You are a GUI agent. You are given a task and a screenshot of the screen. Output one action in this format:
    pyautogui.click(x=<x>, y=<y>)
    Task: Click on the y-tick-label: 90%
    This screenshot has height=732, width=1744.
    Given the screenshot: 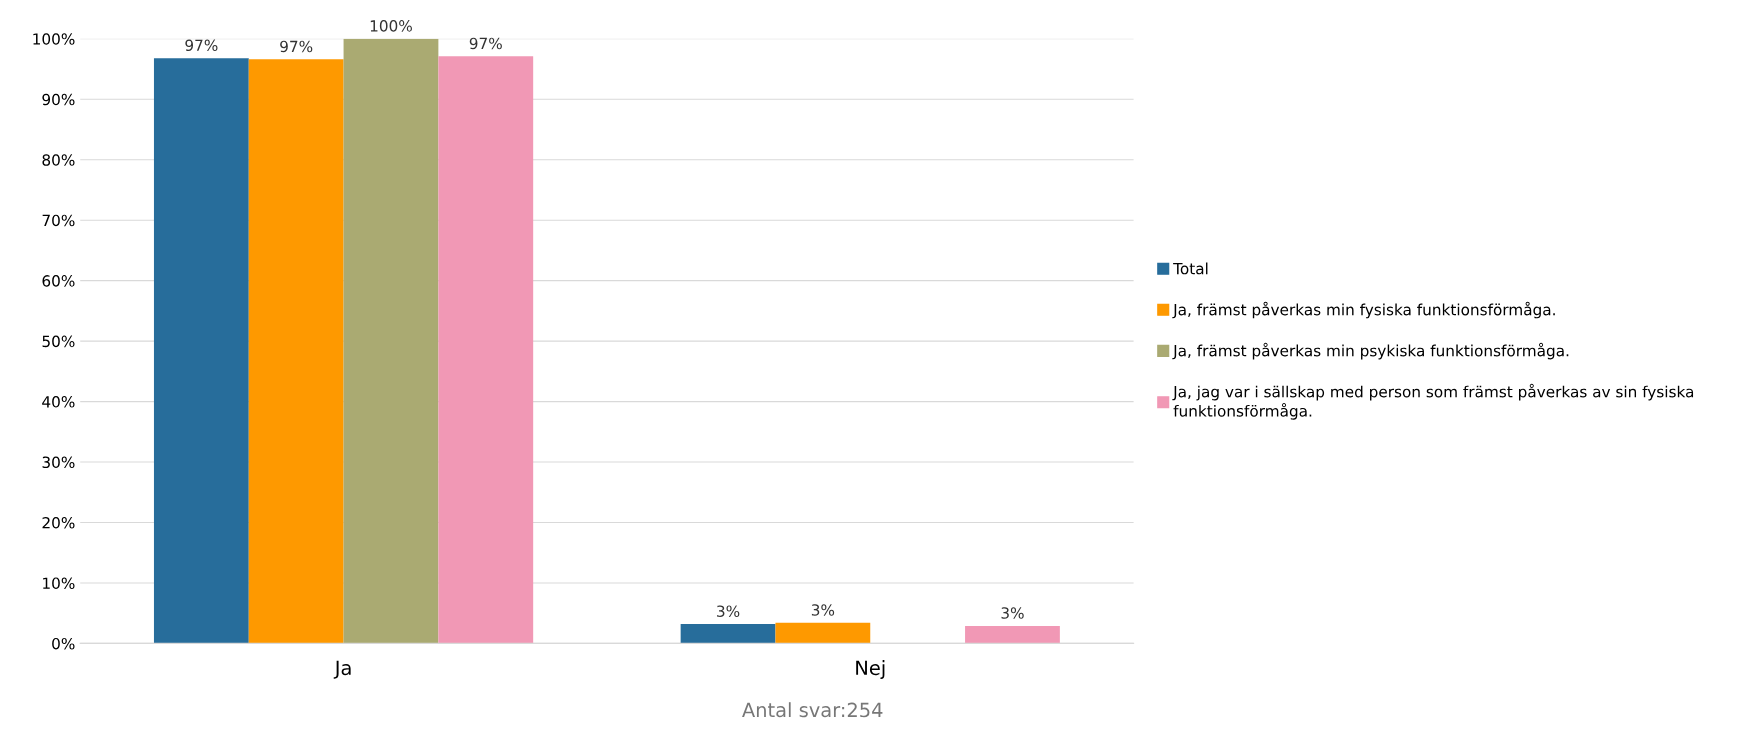 What is the action you would take?
    pyautogui.click(x=58, y=99)
    